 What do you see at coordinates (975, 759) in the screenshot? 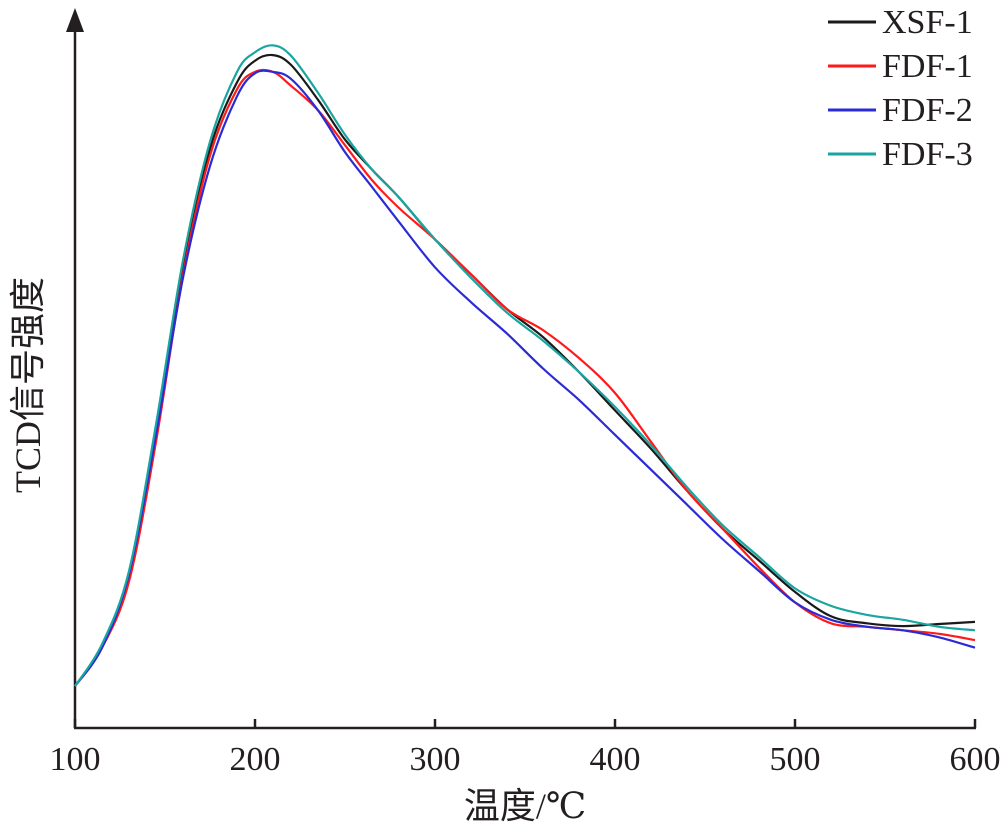
I see `x-tick-label: 600` at bounding box center [975, 759].